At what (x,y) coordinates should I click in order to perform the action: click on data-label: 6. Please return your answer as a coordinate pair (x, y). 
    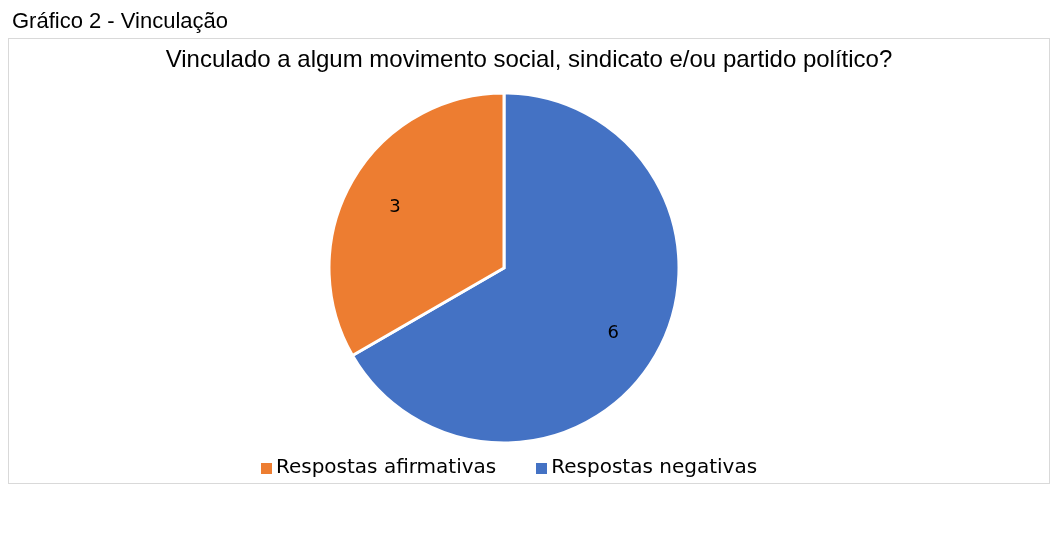
    Looking at the image, I should click on (613, 331).